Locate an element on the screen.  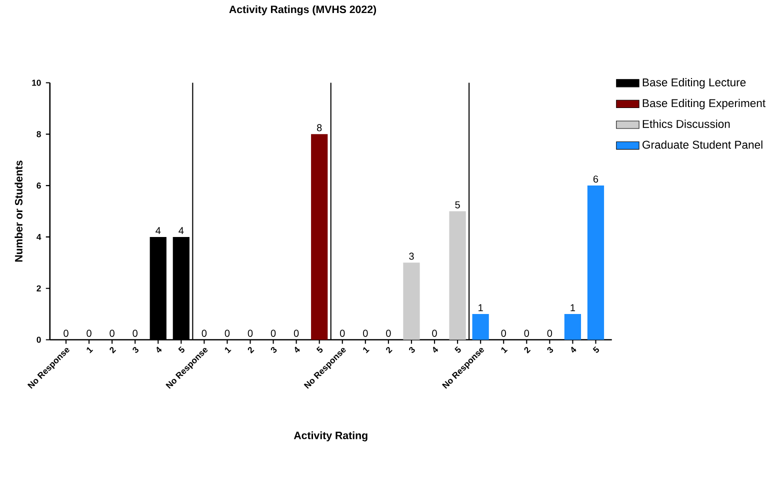
y-axis-title: Number or Students is located at coordinates (18, 211).